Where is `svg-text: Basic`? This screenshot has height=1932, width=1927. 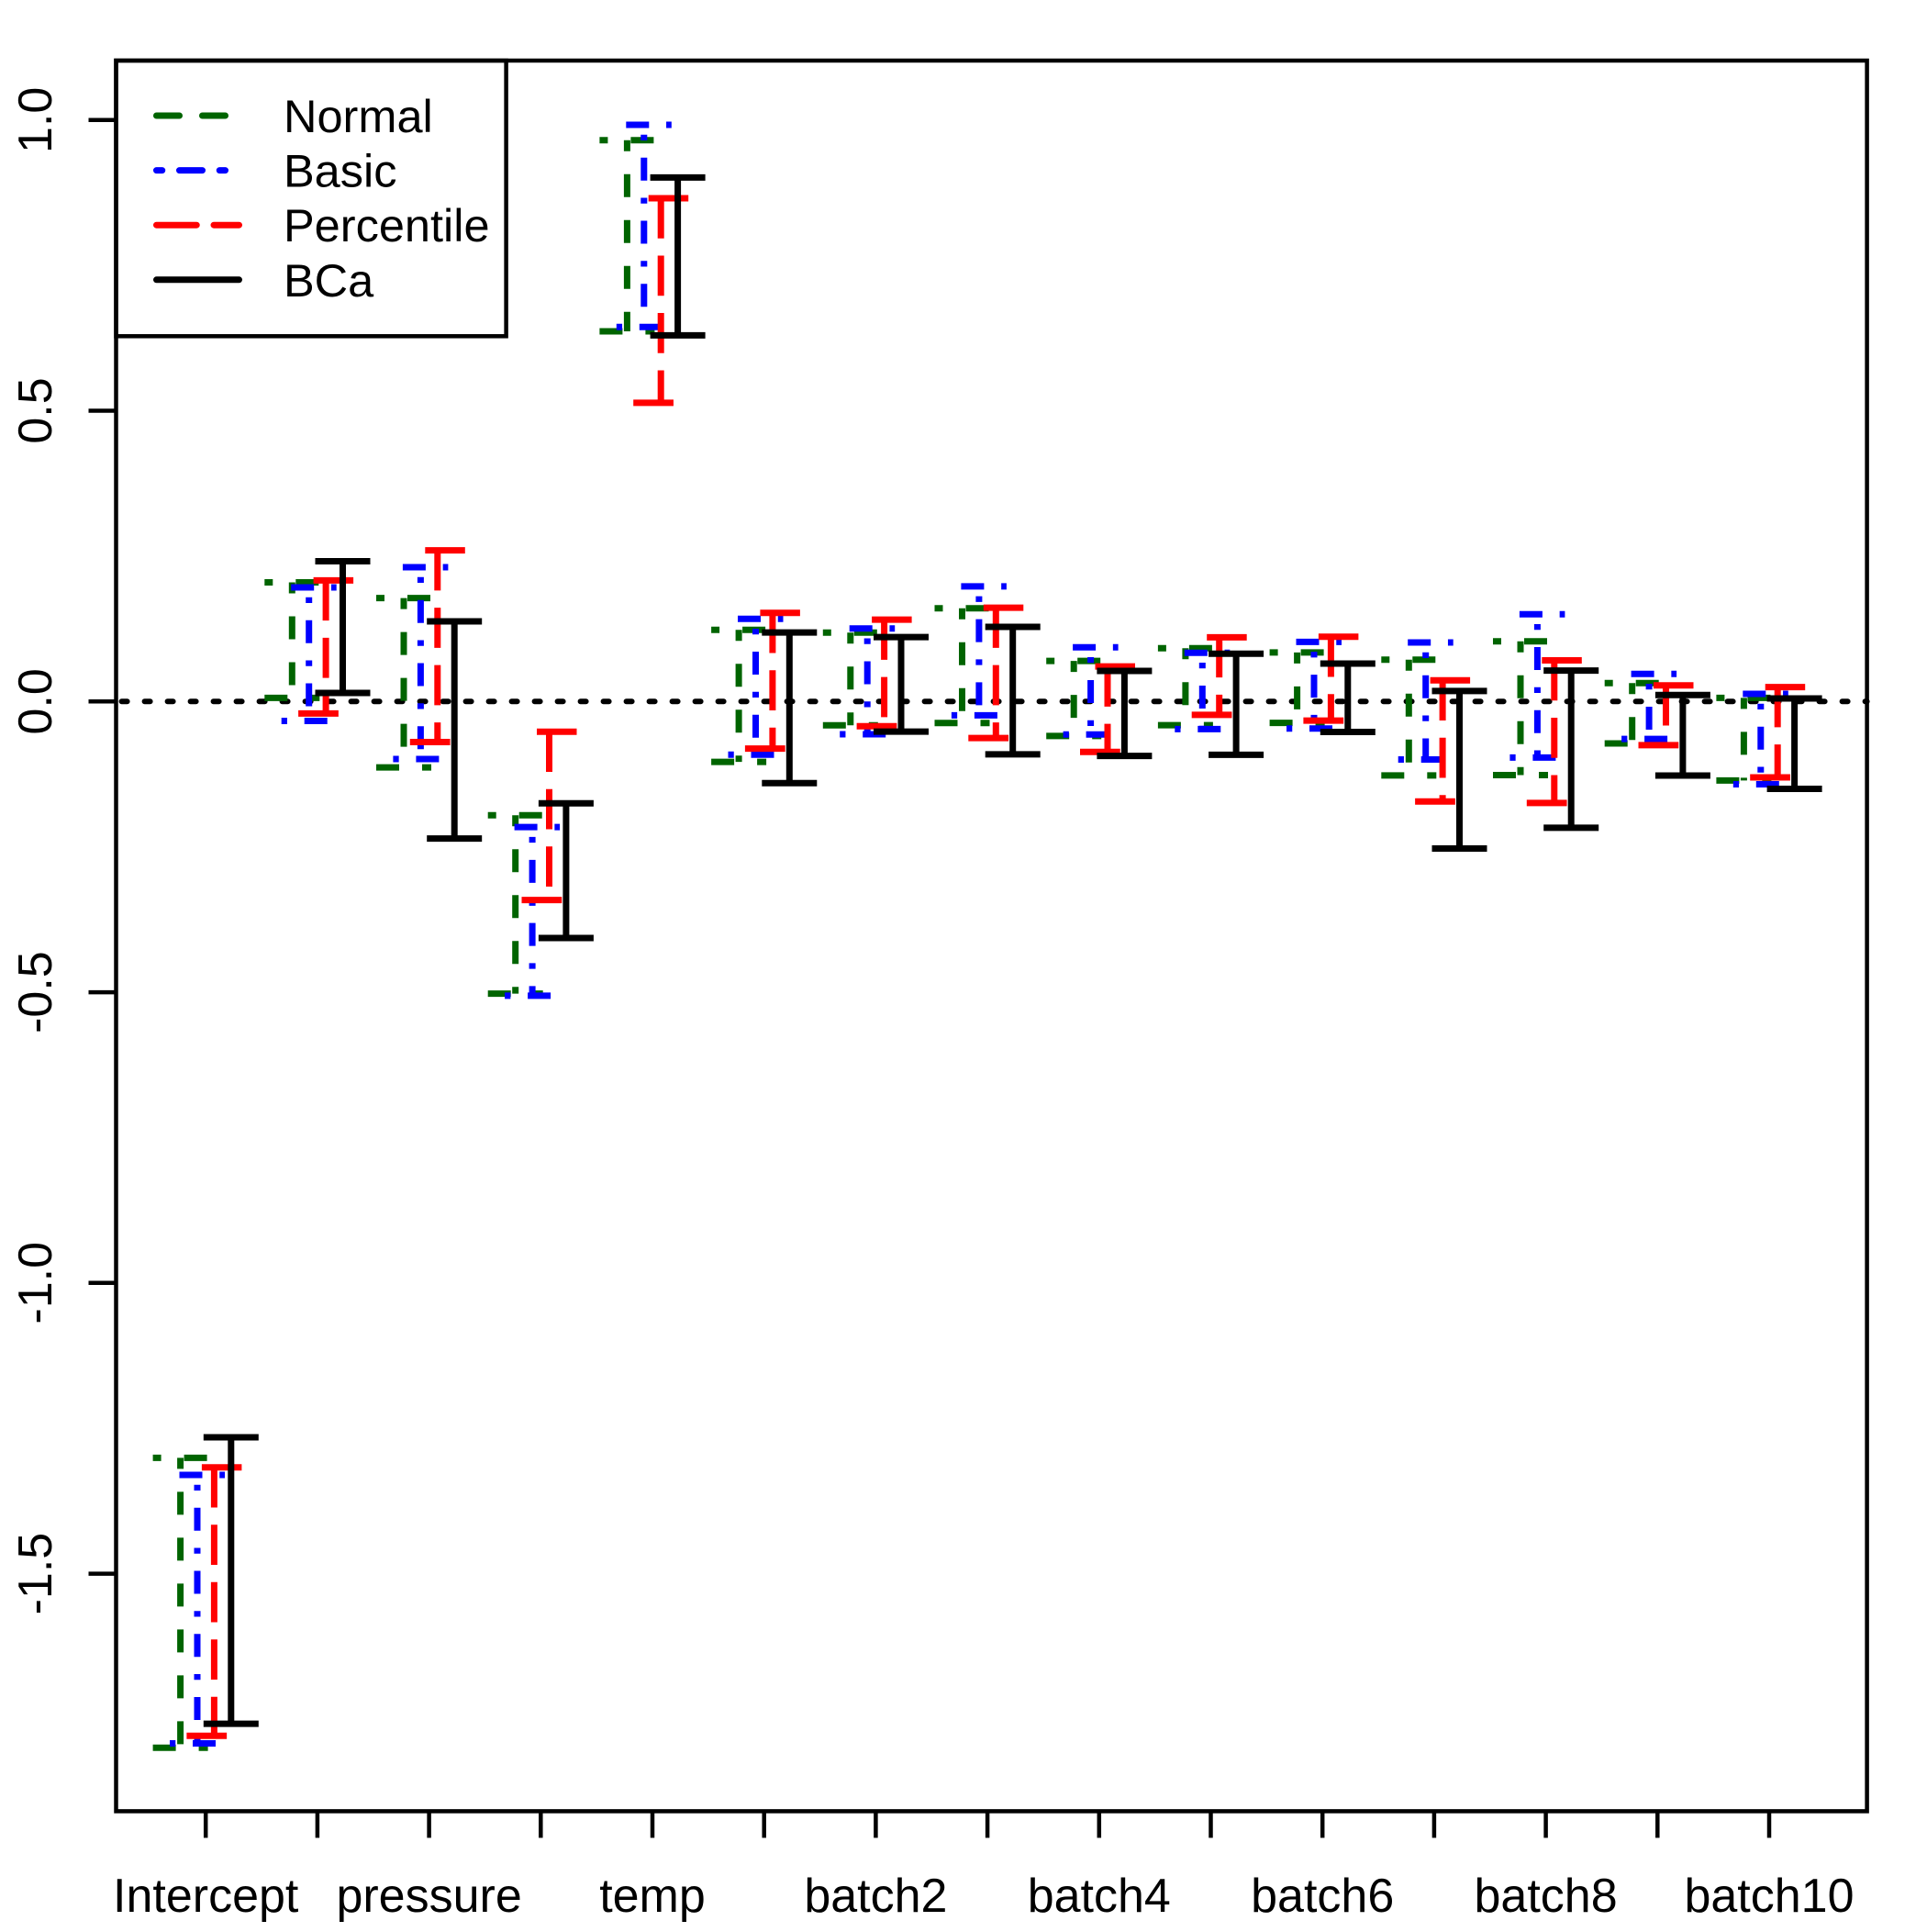 svg-text: Basic is located at coordinates (340, 171).